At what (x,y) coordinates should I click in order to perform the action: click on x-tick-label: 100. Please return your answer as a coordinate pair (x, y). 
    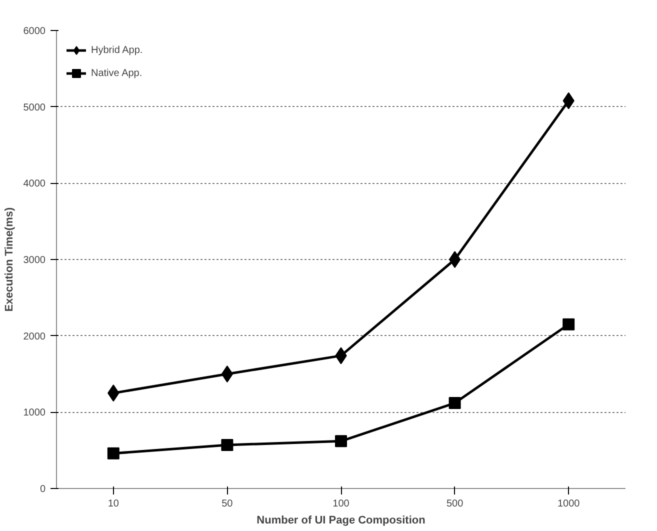
    Looking at the image, I should click on (341, 504).